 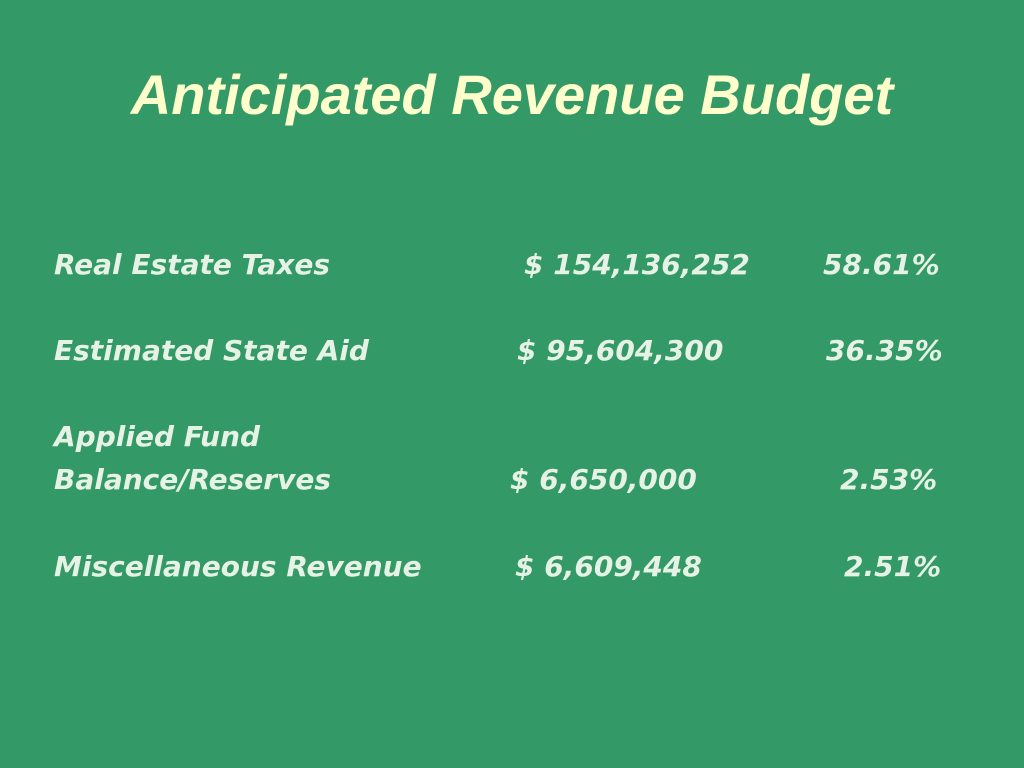 I want to click on revenue-label-line2: Balance/Reserves, so click(x=193, y=479).